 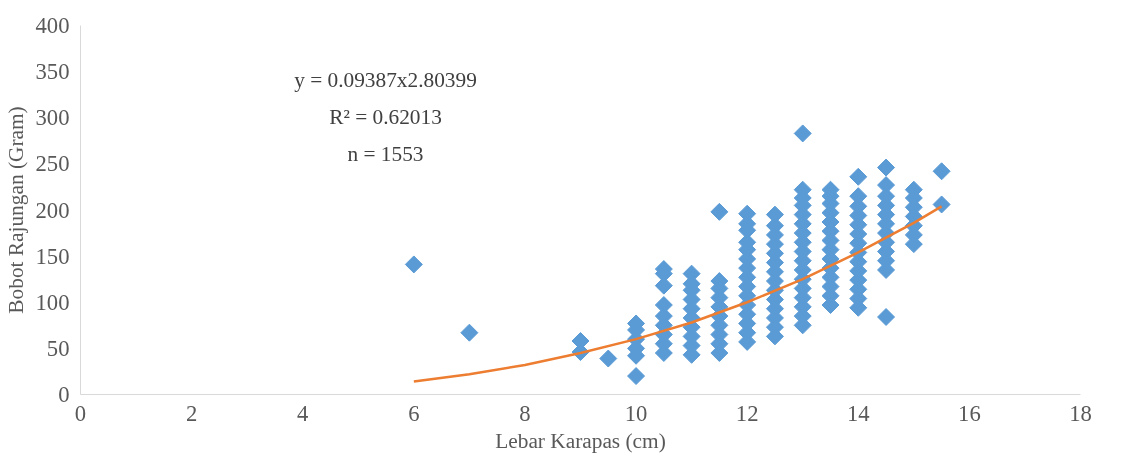 I want to click on x-axis-title: Lebar Karapas (cm), so click(x=580, y=440).